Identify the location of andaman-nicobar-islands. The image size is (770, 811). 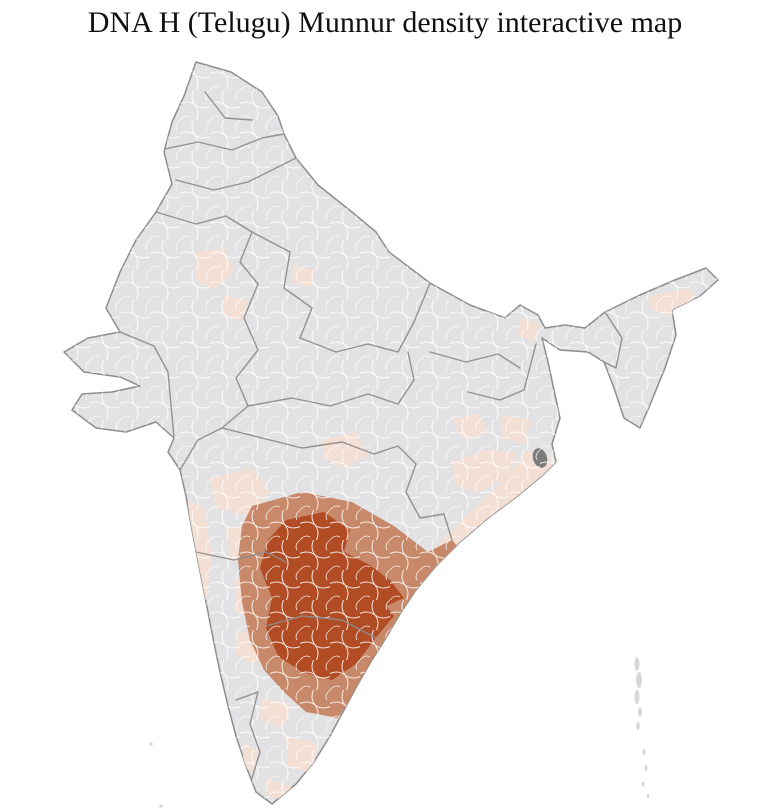
(642, 727).